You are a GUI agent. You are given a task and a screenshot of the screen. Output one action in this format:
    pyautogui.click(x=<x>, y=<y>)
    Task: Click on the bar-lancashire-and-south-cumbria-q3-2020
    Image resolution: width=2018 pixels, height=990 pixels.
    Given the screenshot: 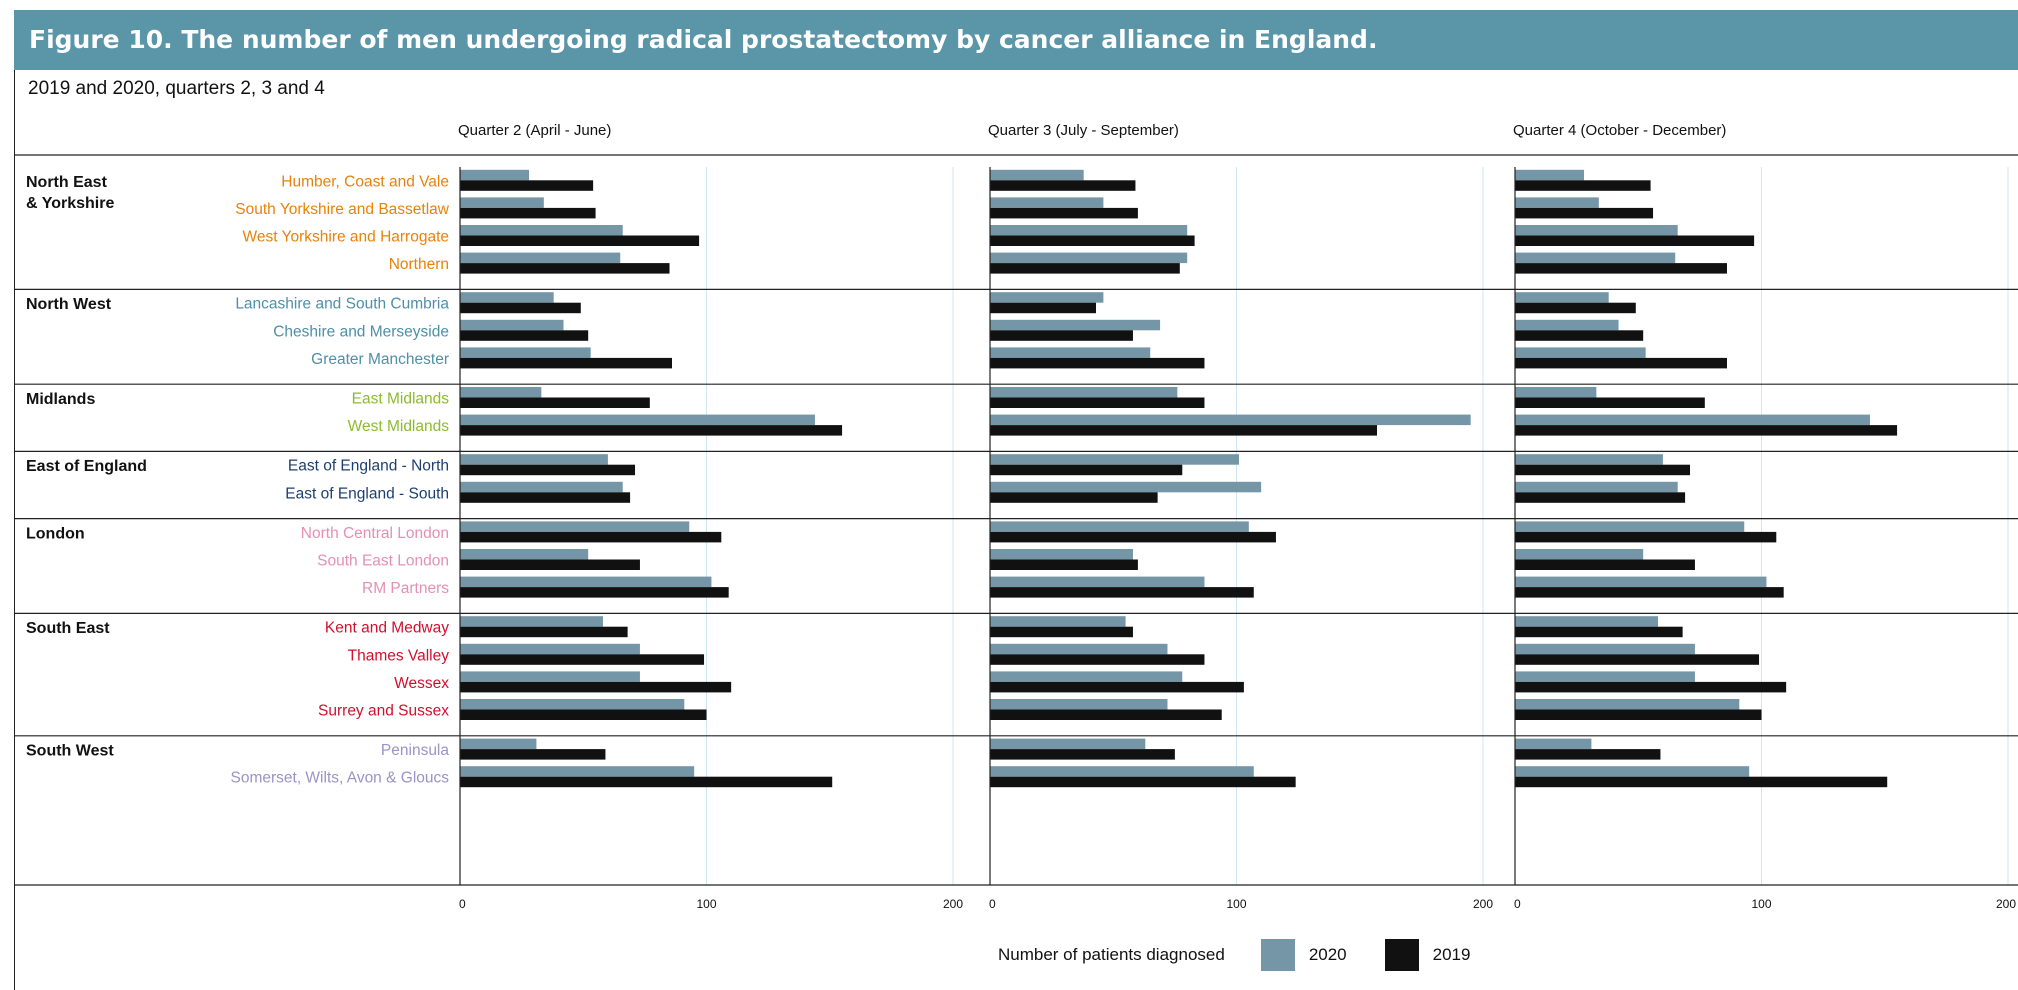 What is the action you would take?
    pyautogui.click(x=1047, y=297)
    